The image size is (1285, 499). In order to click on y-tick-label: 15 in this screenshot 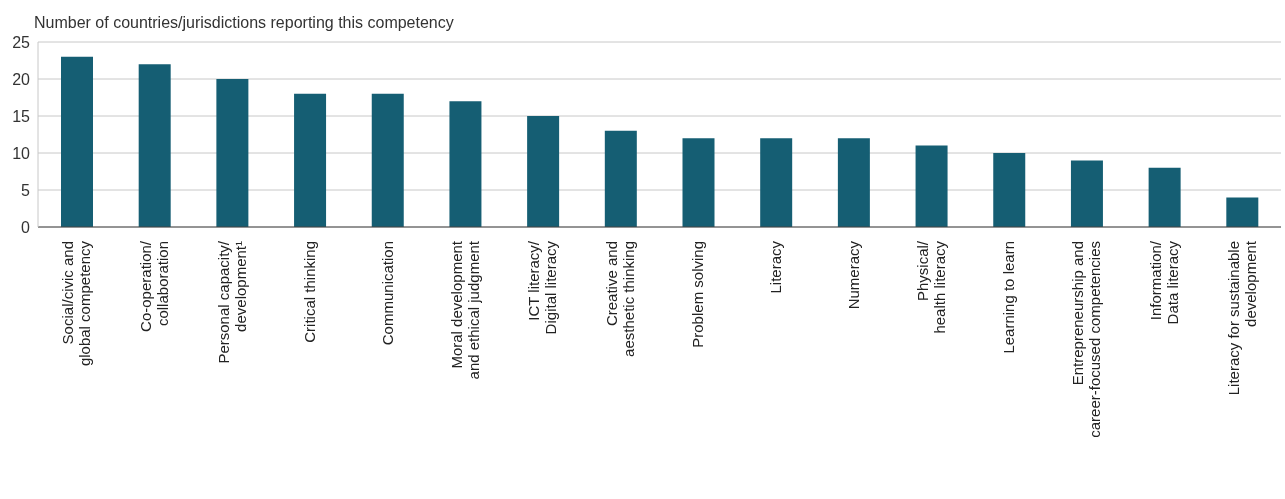, I will do `click(21, 116)`.